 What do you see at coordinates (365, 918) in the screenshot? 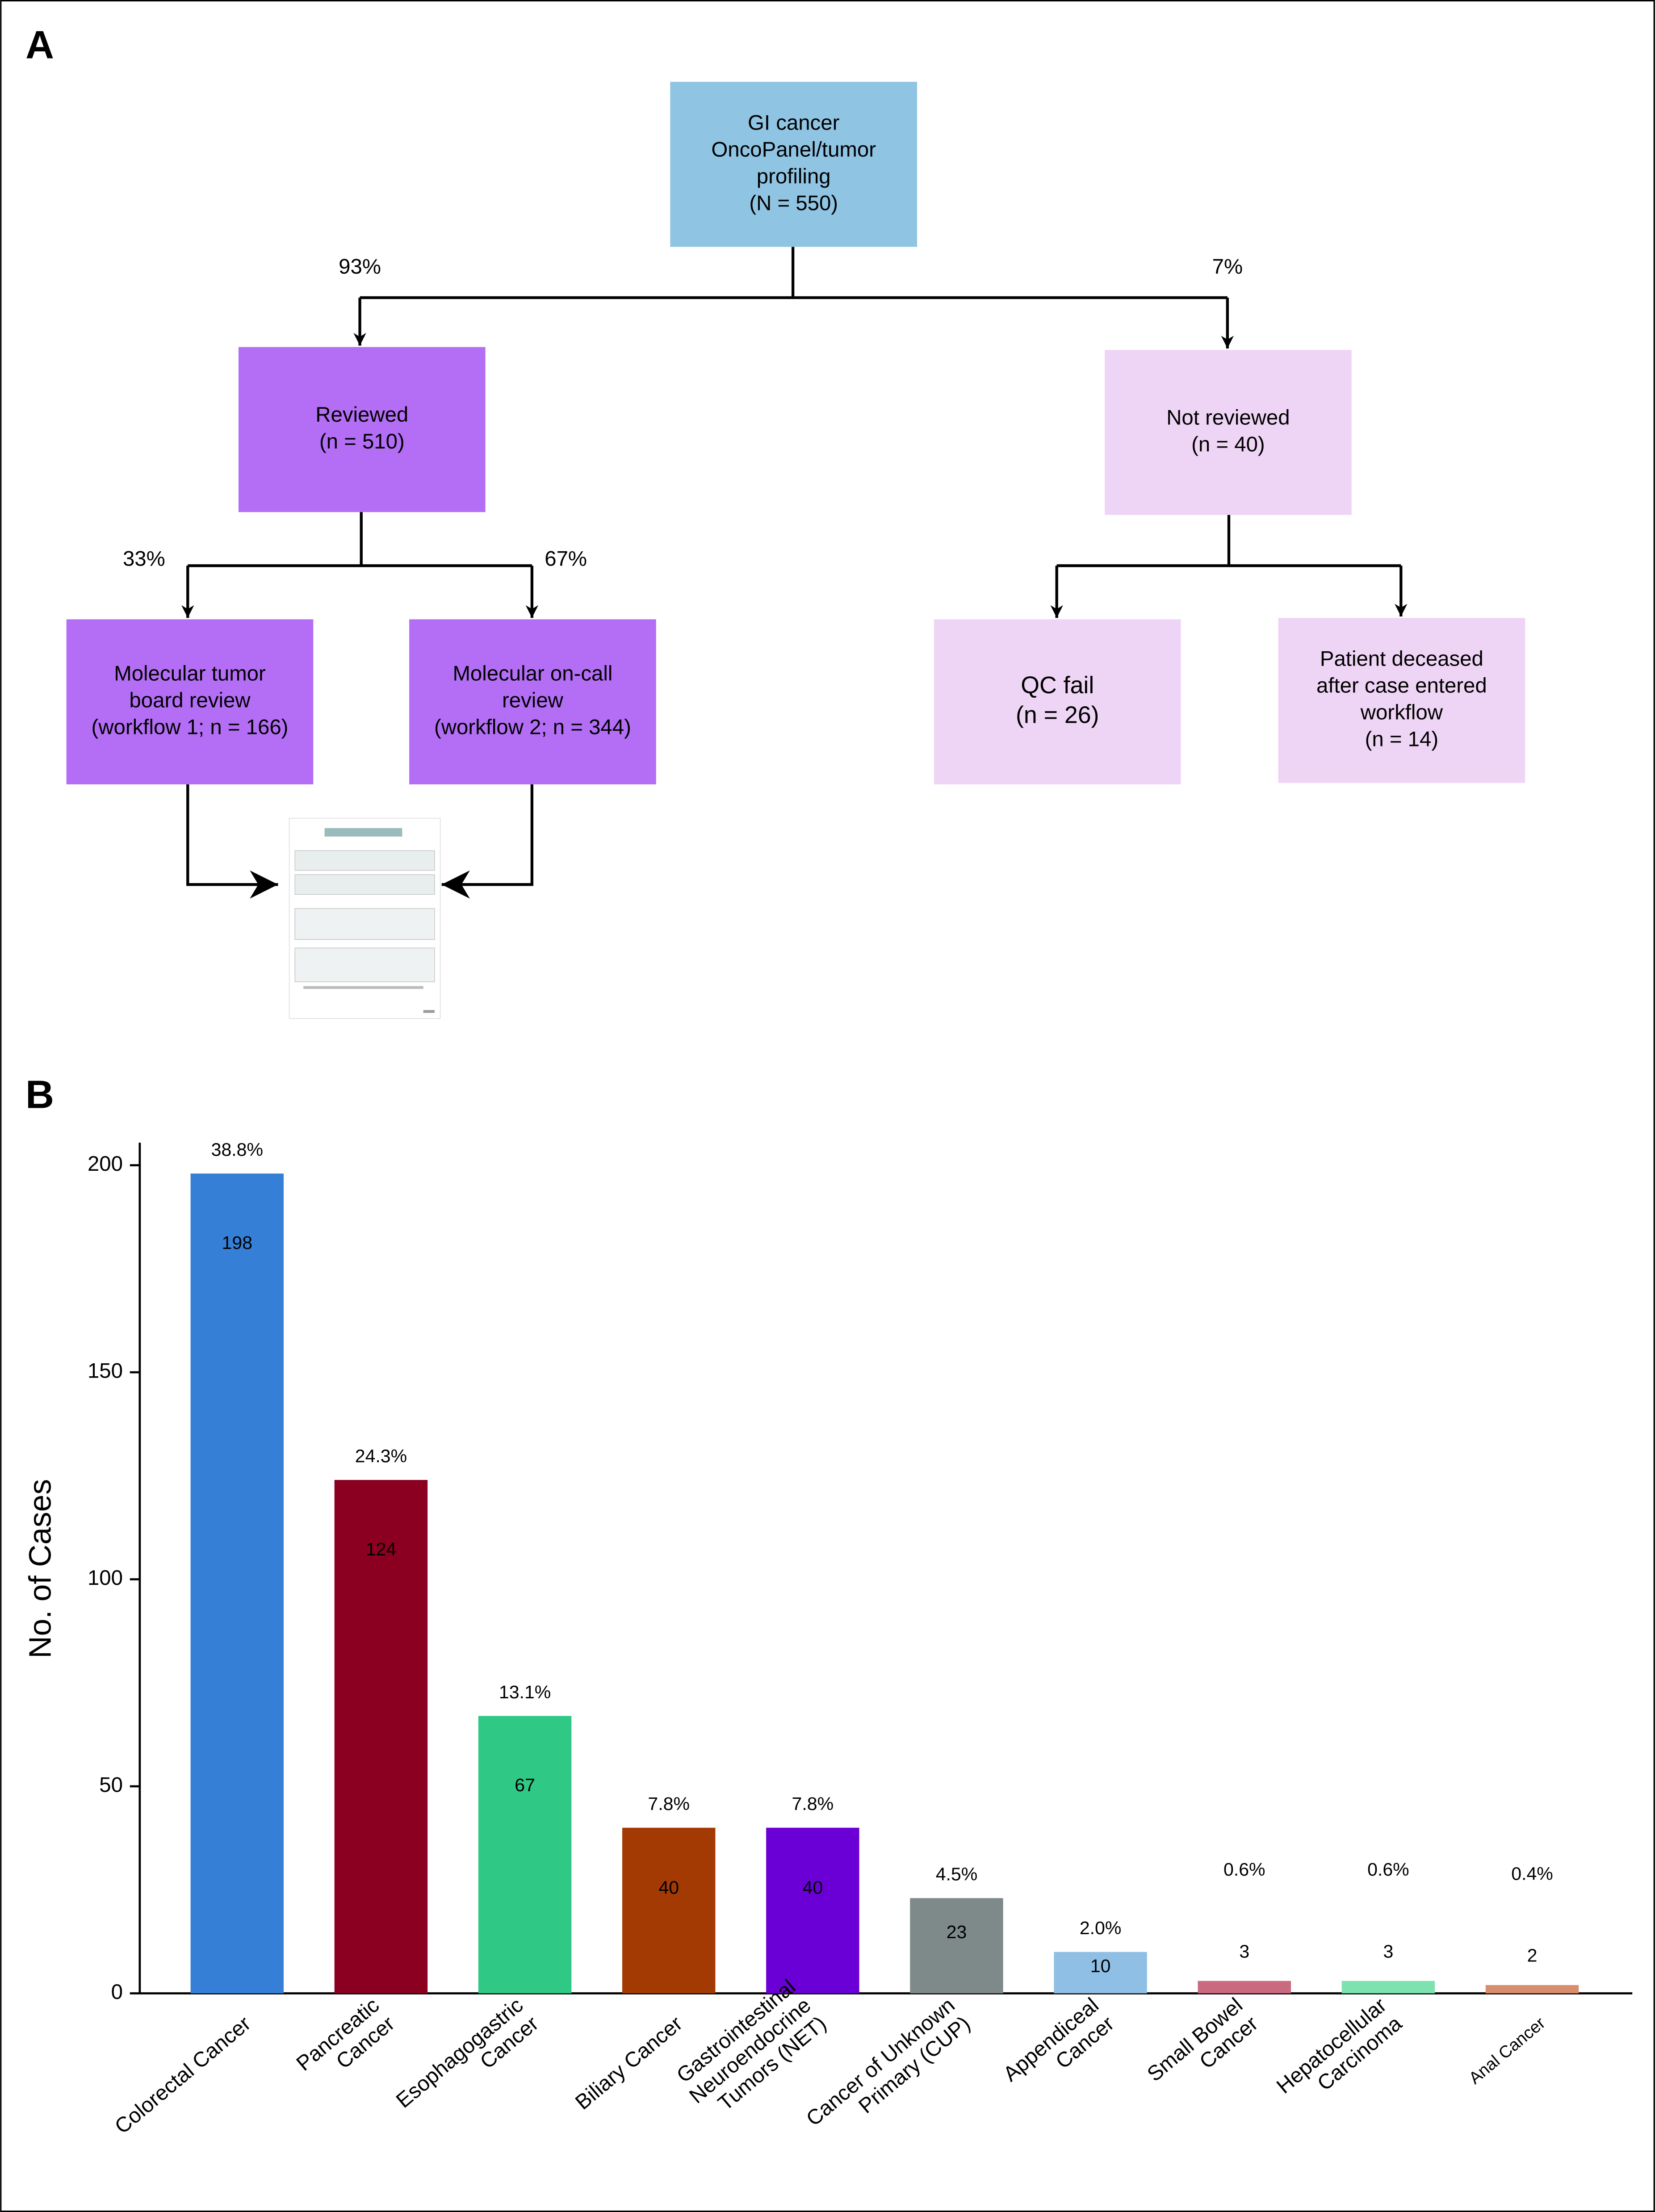
I see `report-thumbnail` at bounding box center [365, 918].